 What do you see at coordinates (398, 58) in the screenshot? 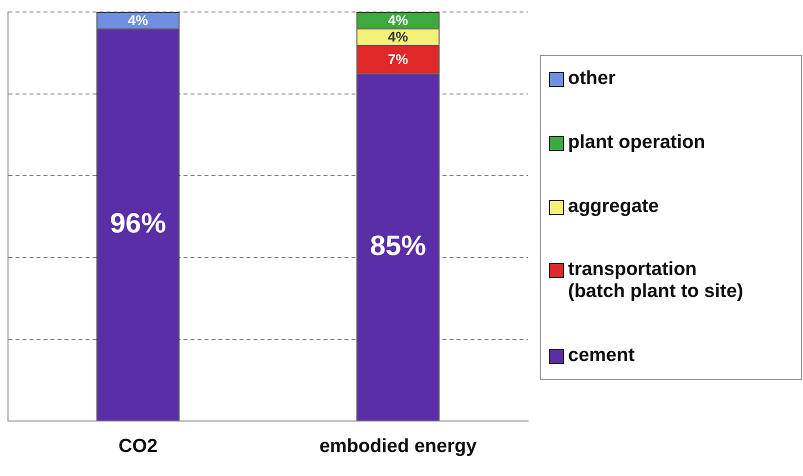
I see `data-label: 7%` at bounding box center [398, 58].